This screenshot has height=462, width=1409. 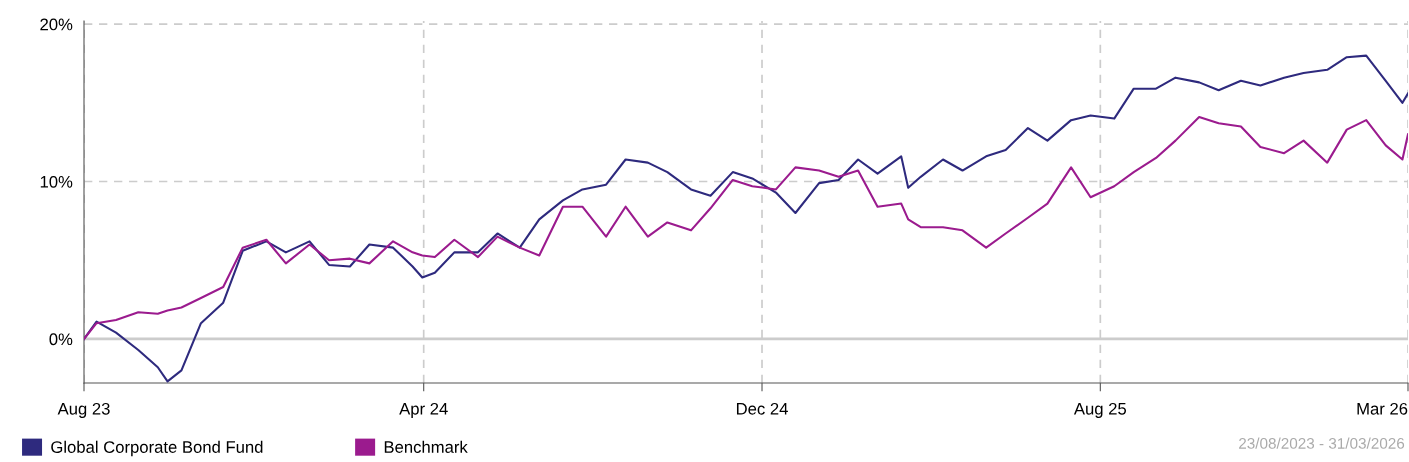 I want to click on y-tick-label: 20%, so click(x=56, y=24).